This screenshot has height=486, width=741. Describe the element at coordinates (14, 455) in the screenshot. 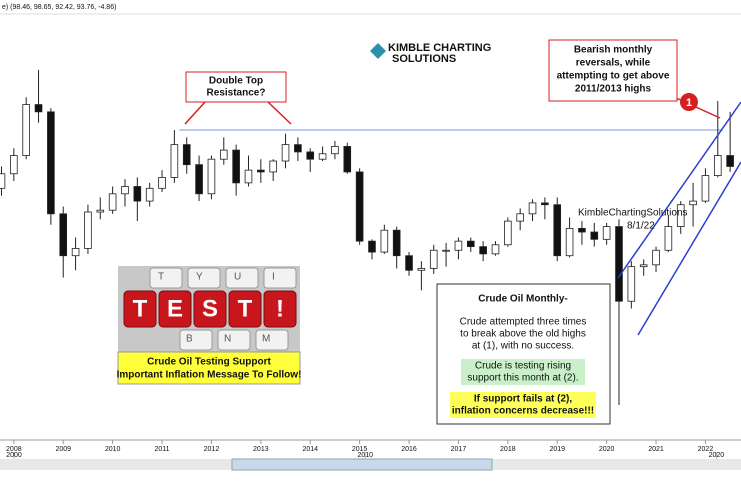

I see `navigator-tick-label: 2000` at that location.